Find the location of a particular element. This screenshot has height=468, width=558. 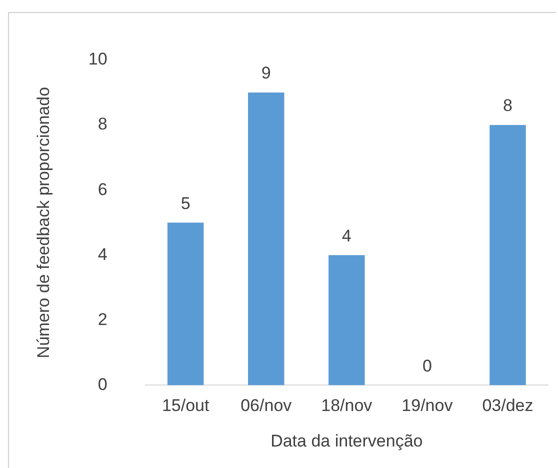

data-label: 0 is located at coordinates (427, 366).